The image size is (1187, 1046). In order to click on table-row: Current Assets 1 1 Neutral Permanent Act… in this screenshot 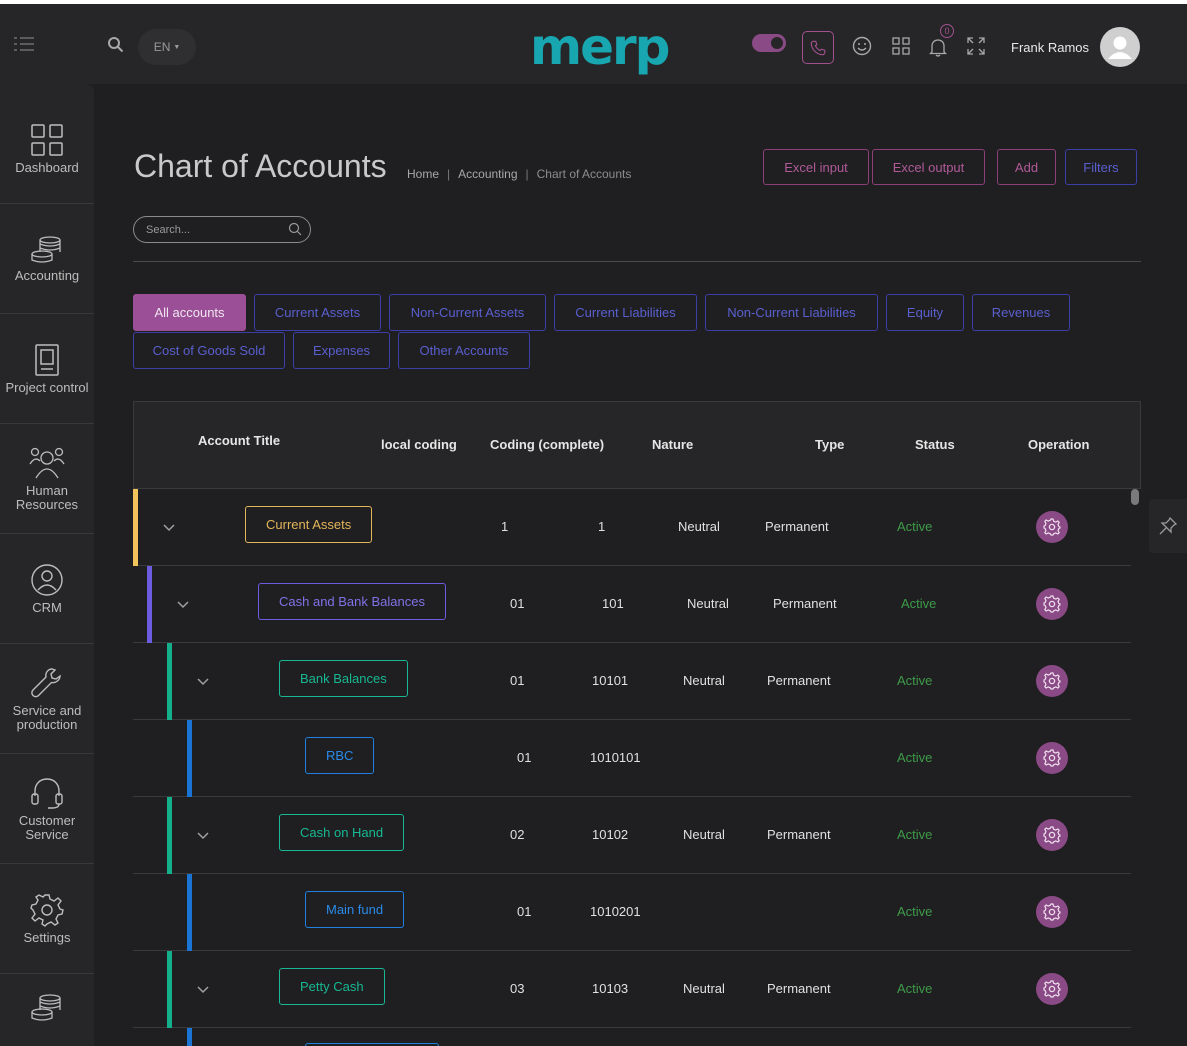, I will do `click(632, 527)`.